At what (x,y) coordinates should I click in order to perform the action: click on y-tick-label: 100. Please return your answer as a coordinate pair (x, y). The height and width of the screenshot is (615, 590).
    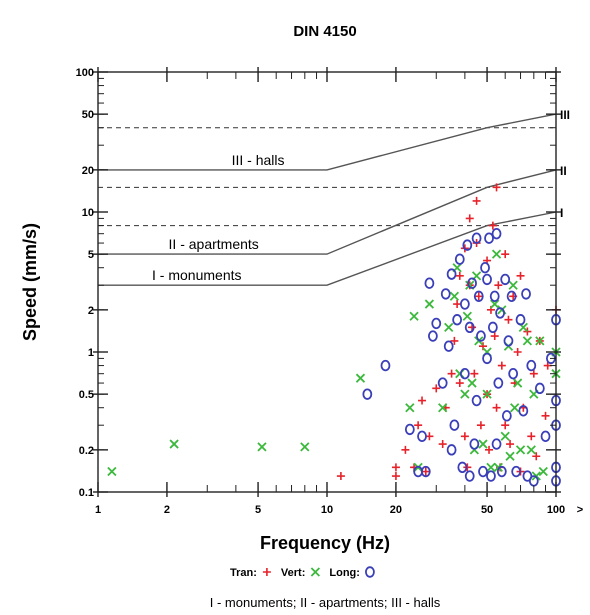
    Looking at the image, I should click on (85, 73).